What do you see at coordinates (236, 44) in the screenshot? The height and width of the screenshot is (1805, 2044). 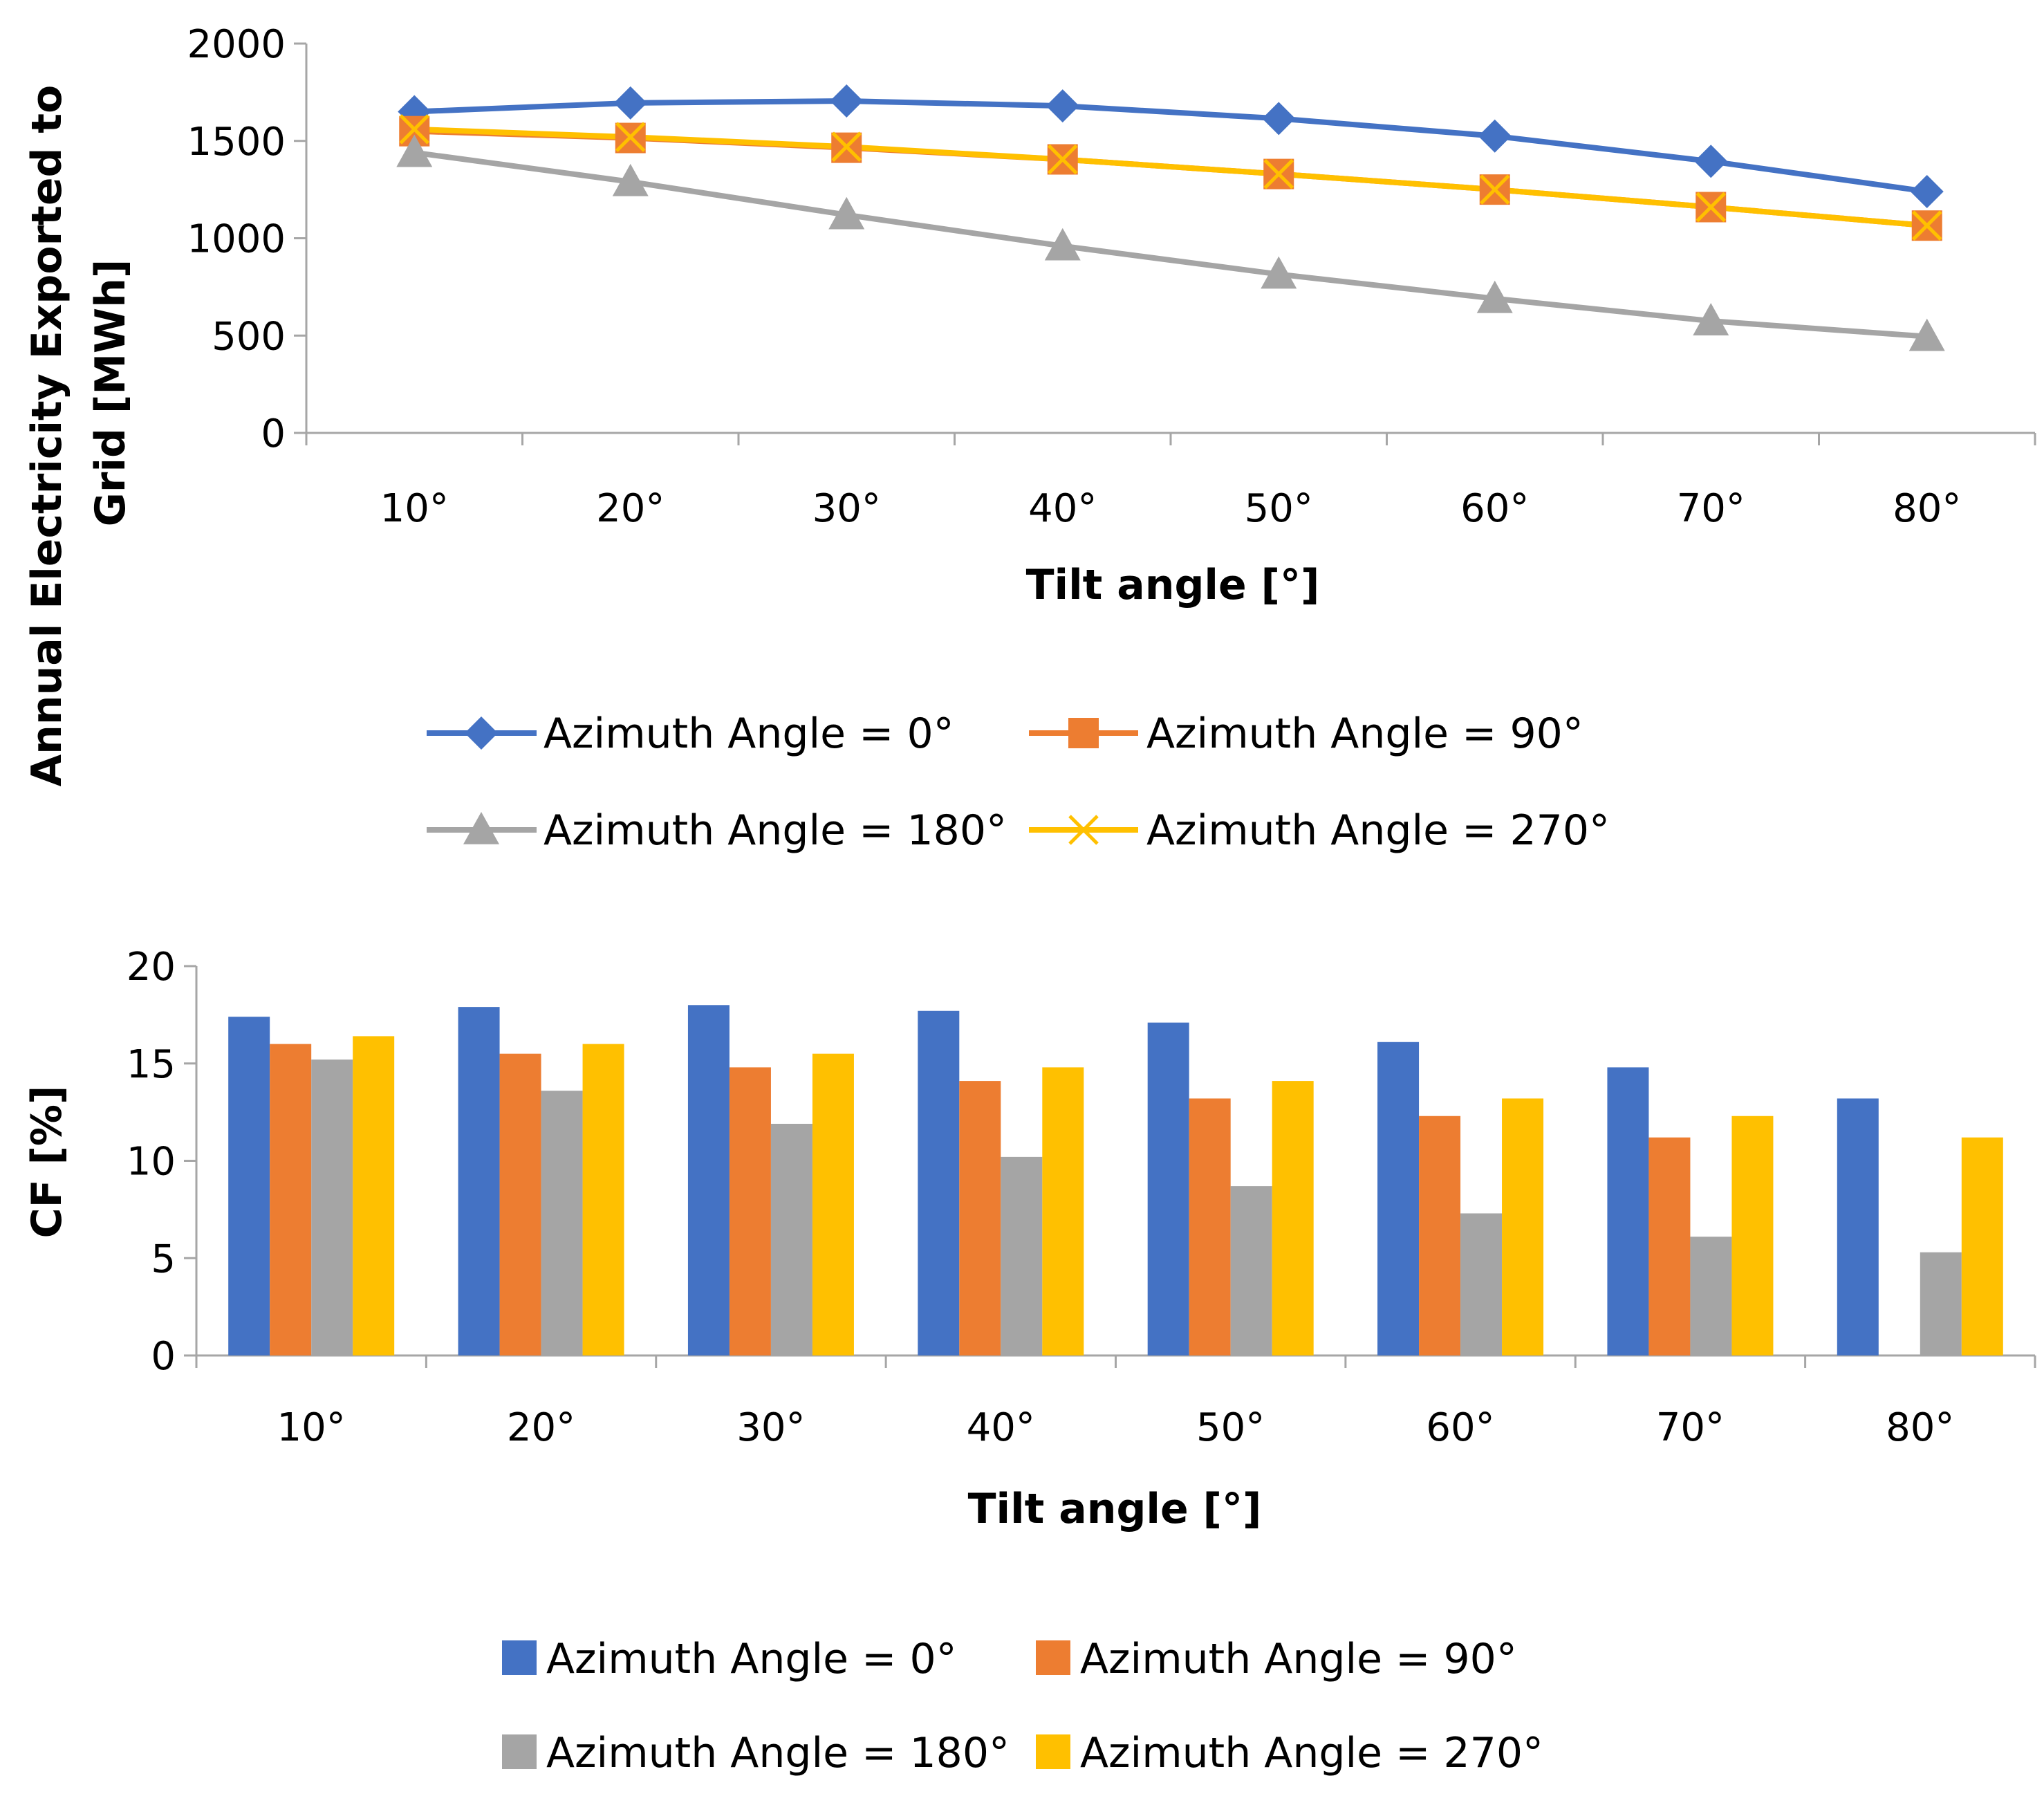 I see `line-y-tick-label: 2000` at bounding box center [236, 44].